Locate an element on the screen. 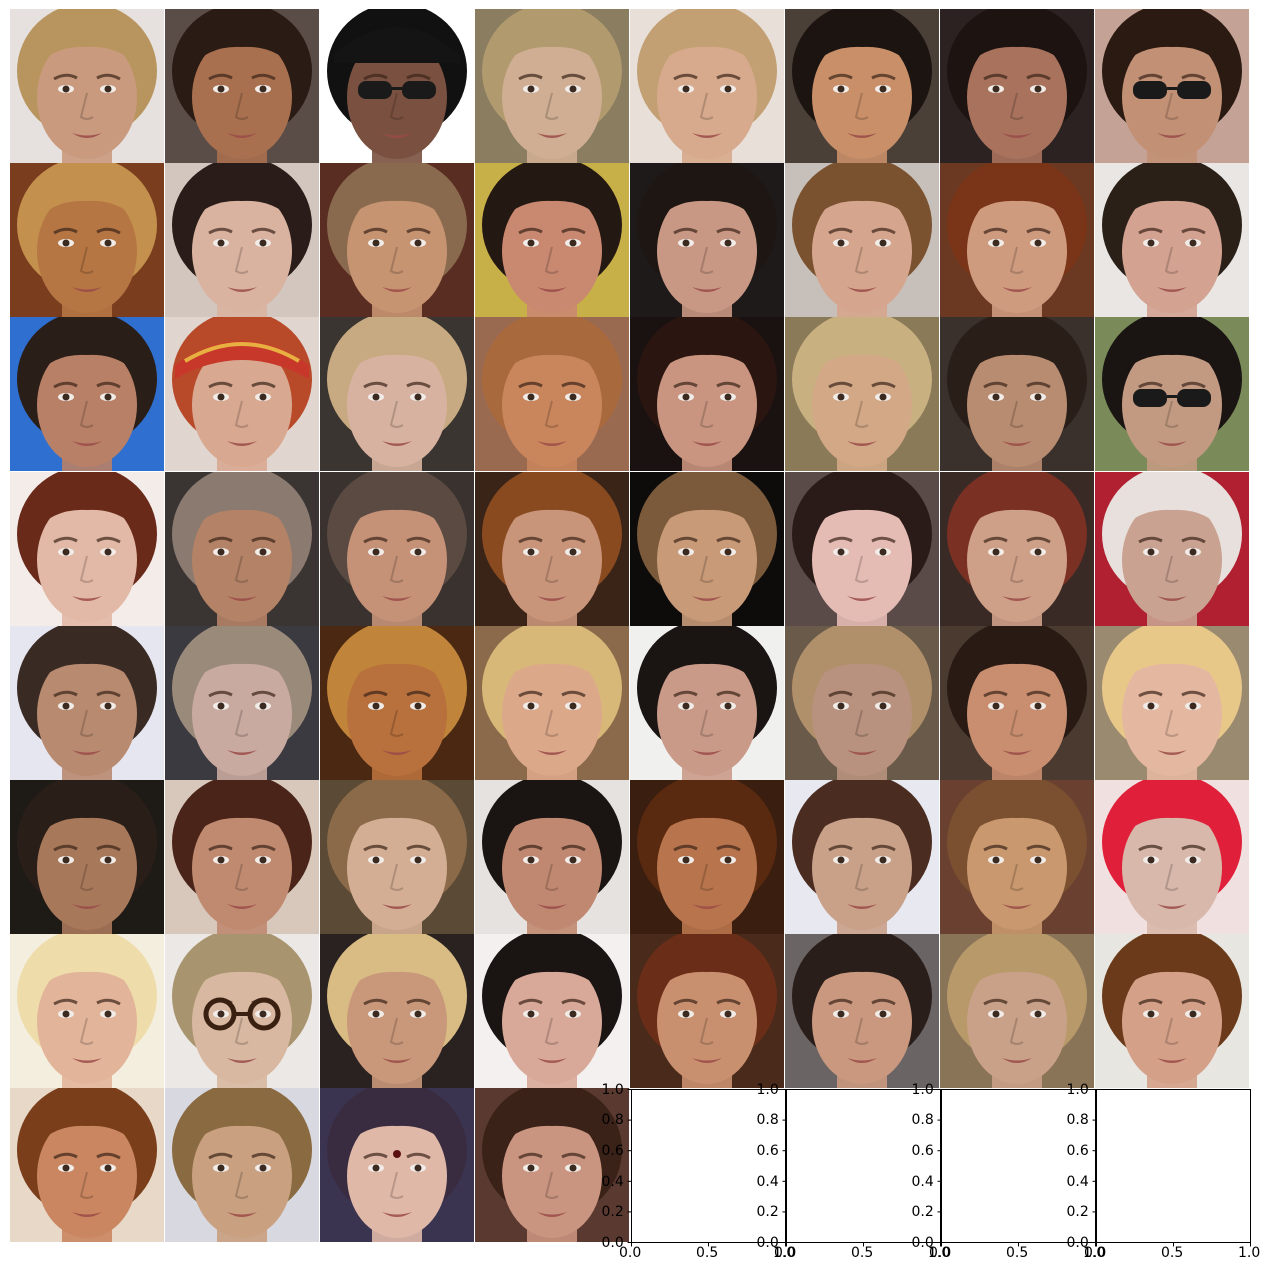  x-tick-label: 0.5 is located at coordinates (862, 1253).